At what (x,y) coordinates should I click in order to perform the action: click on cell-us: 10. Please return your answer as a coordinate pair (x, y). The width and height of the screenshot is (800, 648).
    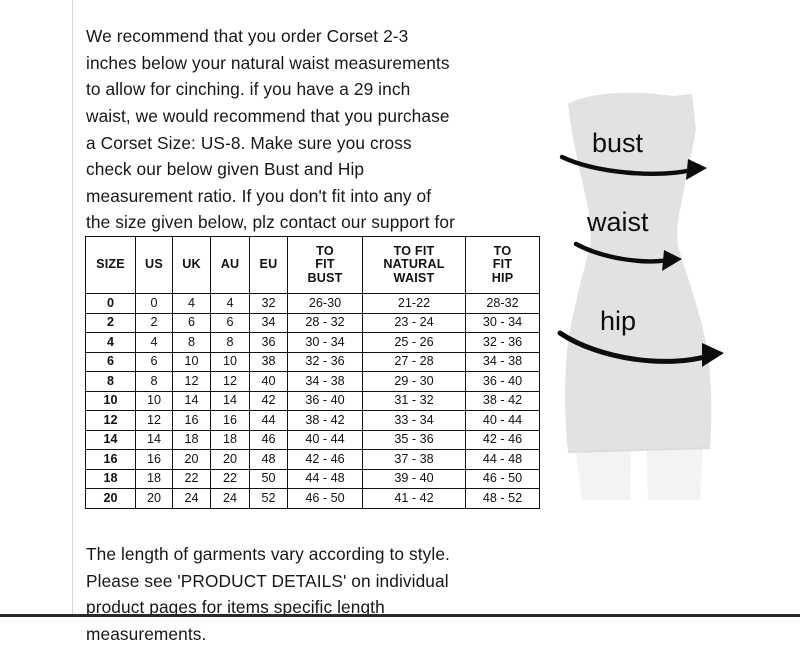
    Looking at the image, I should click on (154, 400).